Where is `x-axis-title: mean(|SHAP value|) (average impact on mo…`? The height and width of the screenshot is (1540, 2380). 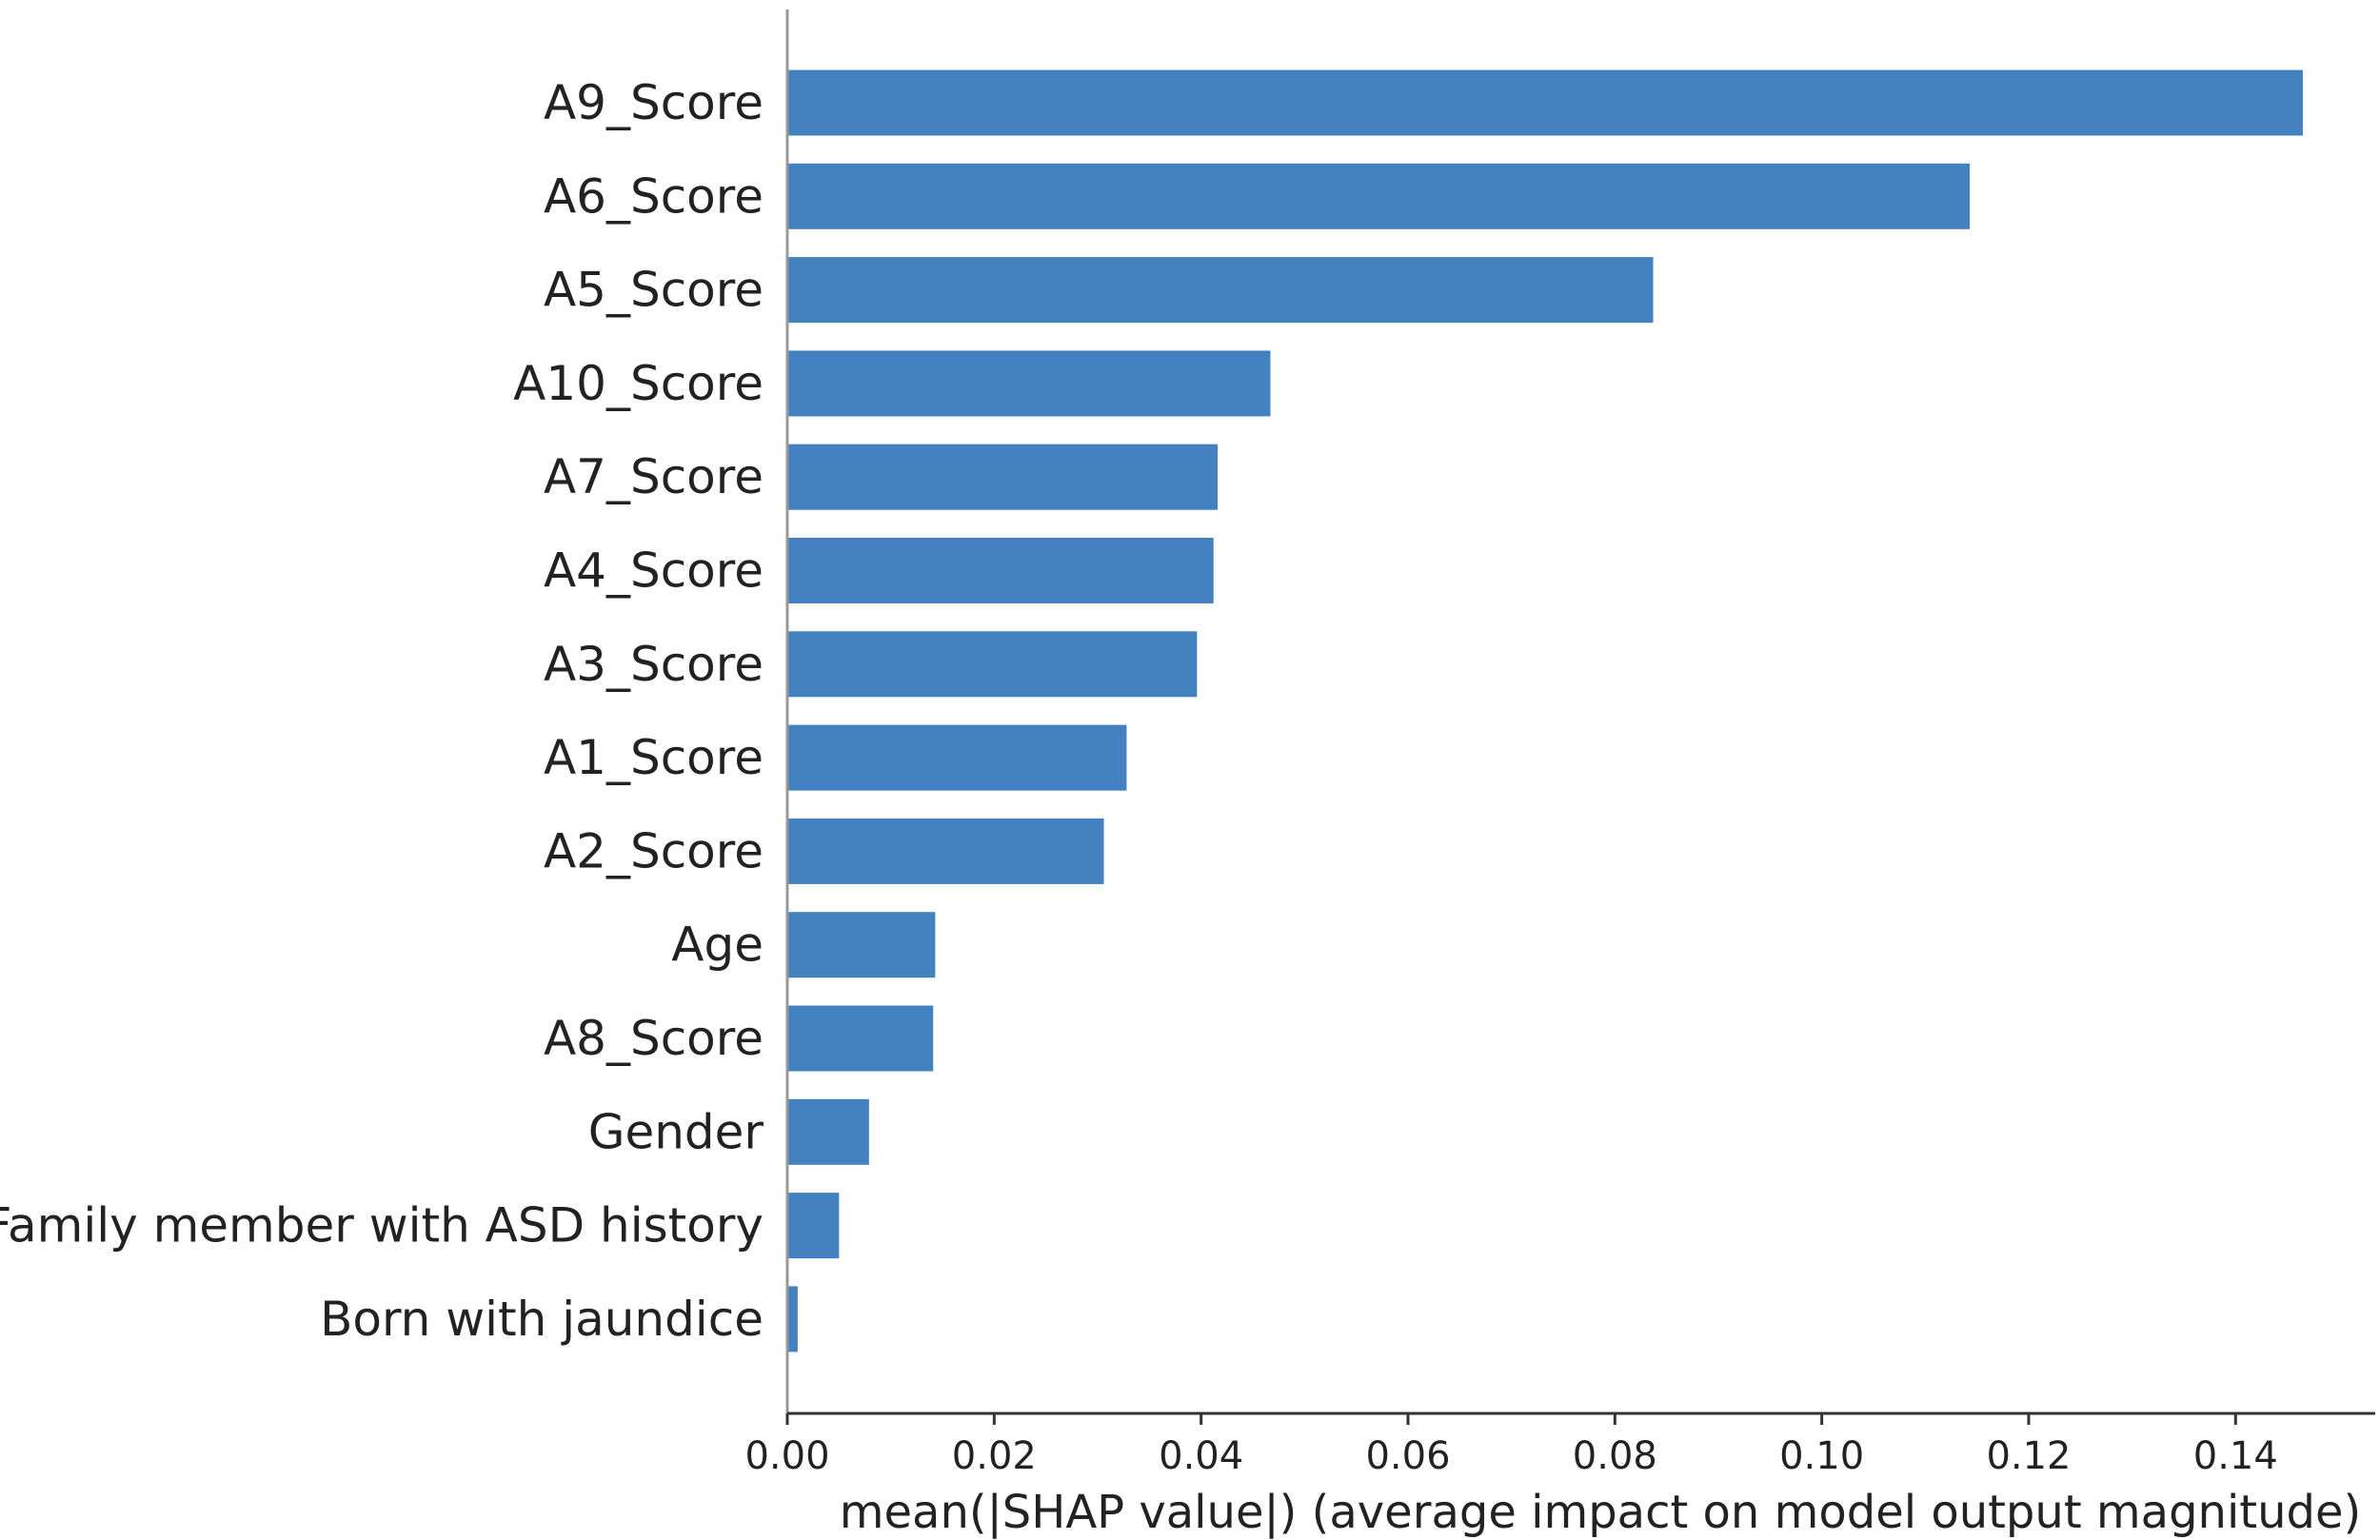
x-axis-title: mean(|SHAP value|) (average impact on mo… is located at coordinates (1601, 1512).